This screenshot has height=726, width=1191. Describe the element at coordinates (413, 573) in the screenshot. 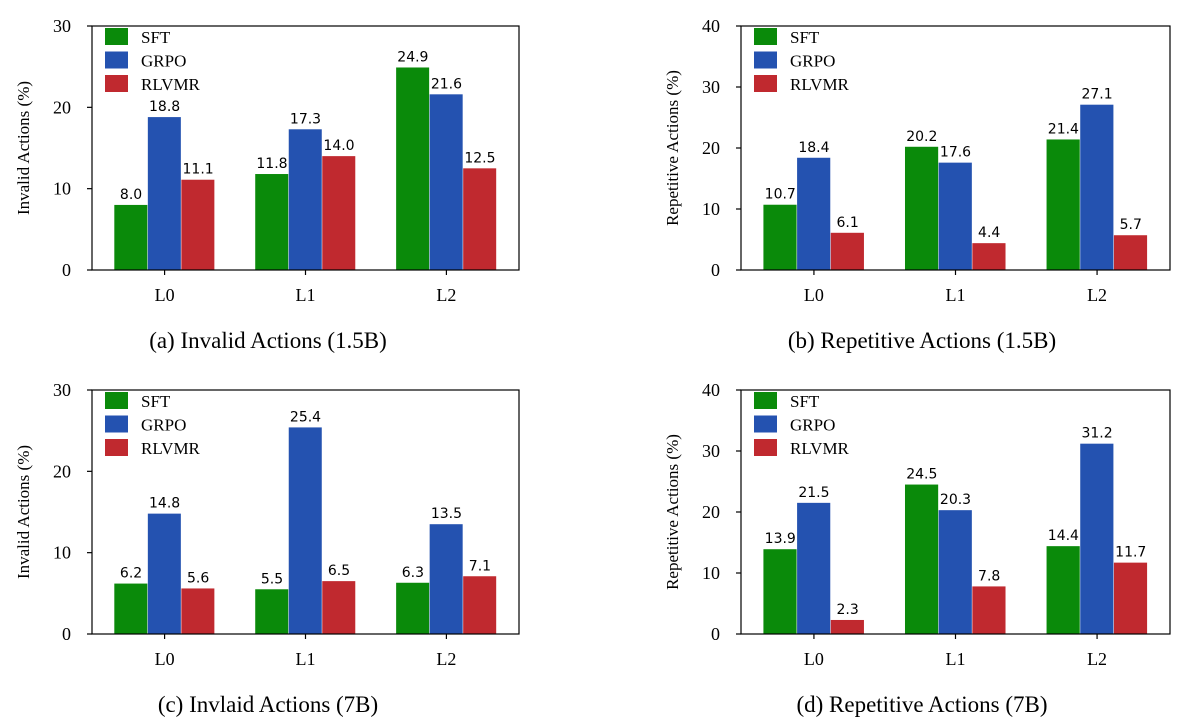

I see `data-label: 6.3` at that location.